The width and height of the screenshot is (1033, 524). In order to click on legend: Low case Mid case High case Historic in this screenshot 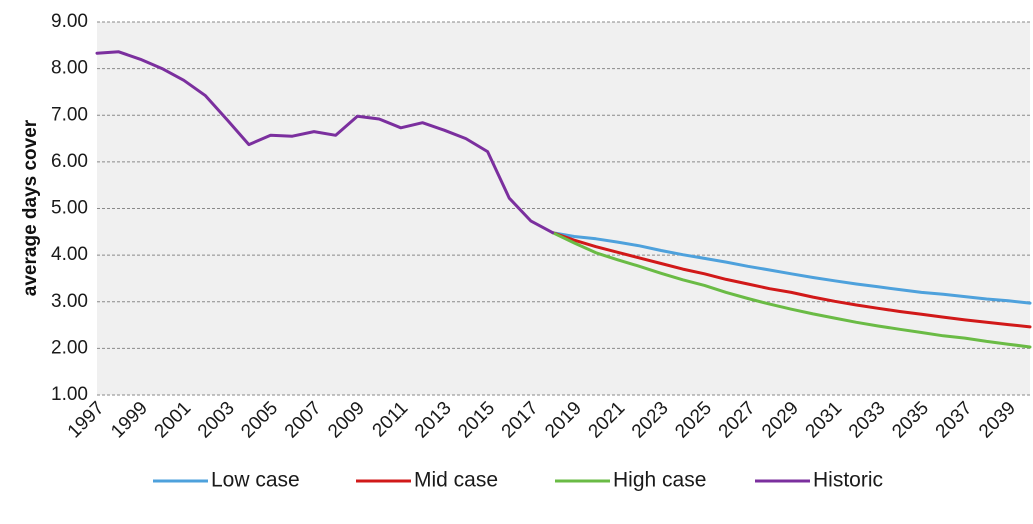, I will do `click(518, 480)`.